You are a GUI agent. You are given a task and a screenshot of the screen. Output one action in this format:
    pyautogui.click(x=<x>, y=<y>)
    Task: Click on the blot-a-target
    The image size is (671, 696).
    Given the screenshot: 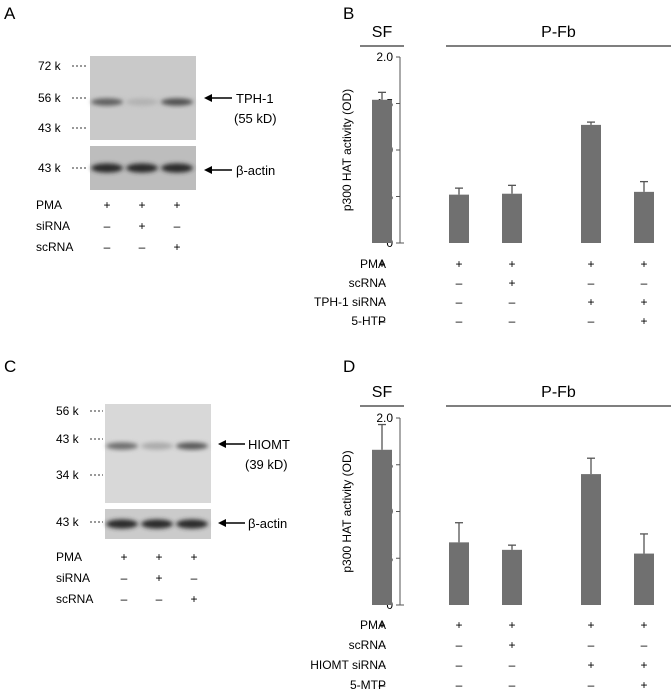 What is the action you would take?
    pyautogui.click(x=143, y=98)
    